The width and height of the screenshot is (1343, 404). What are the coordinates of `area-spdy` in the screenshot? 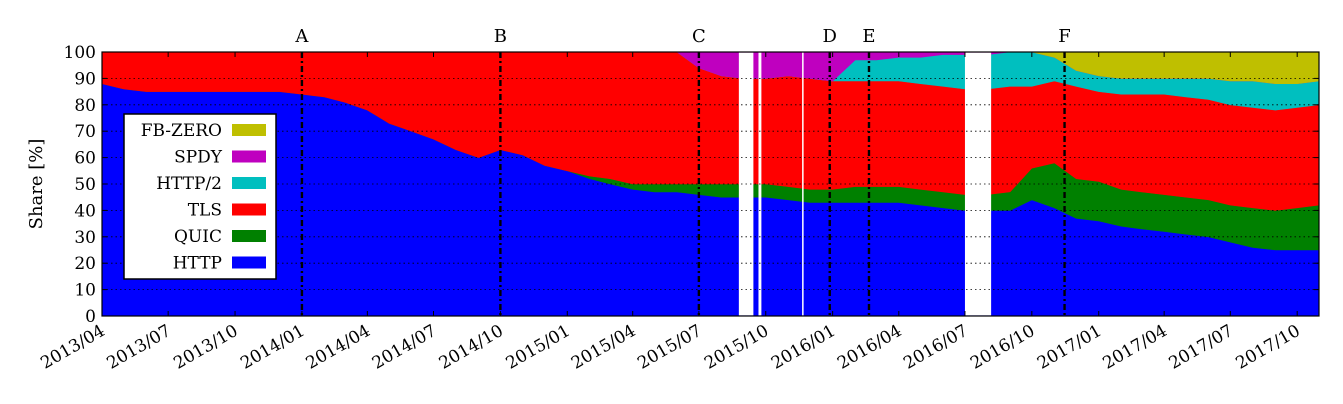 It's located at (710, 68).